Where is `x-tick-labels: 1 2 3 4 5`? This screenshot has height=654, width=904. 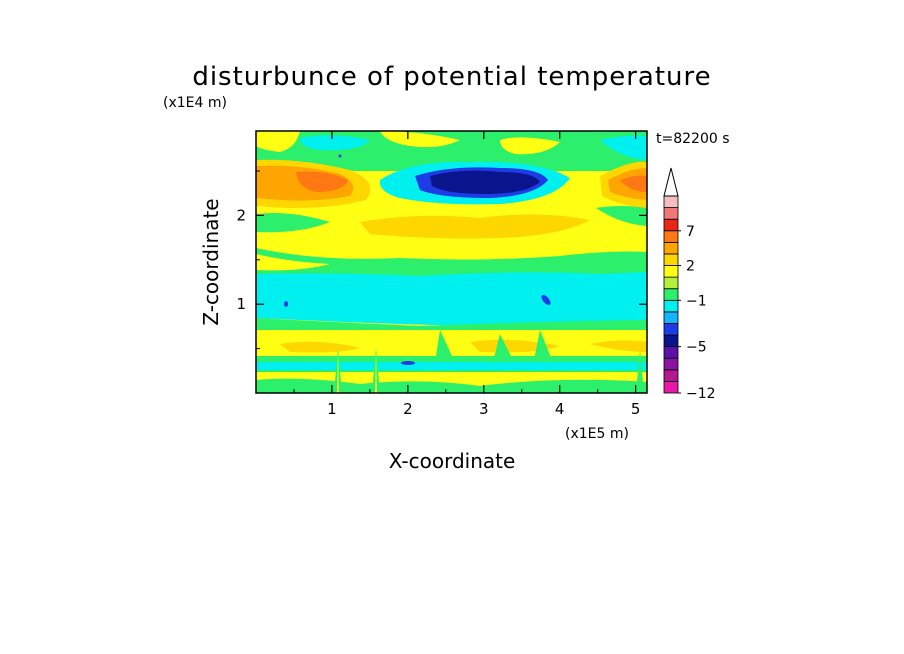 x-tick-labels: 1 2 3 4 5 is located at coordinates (483, 409).